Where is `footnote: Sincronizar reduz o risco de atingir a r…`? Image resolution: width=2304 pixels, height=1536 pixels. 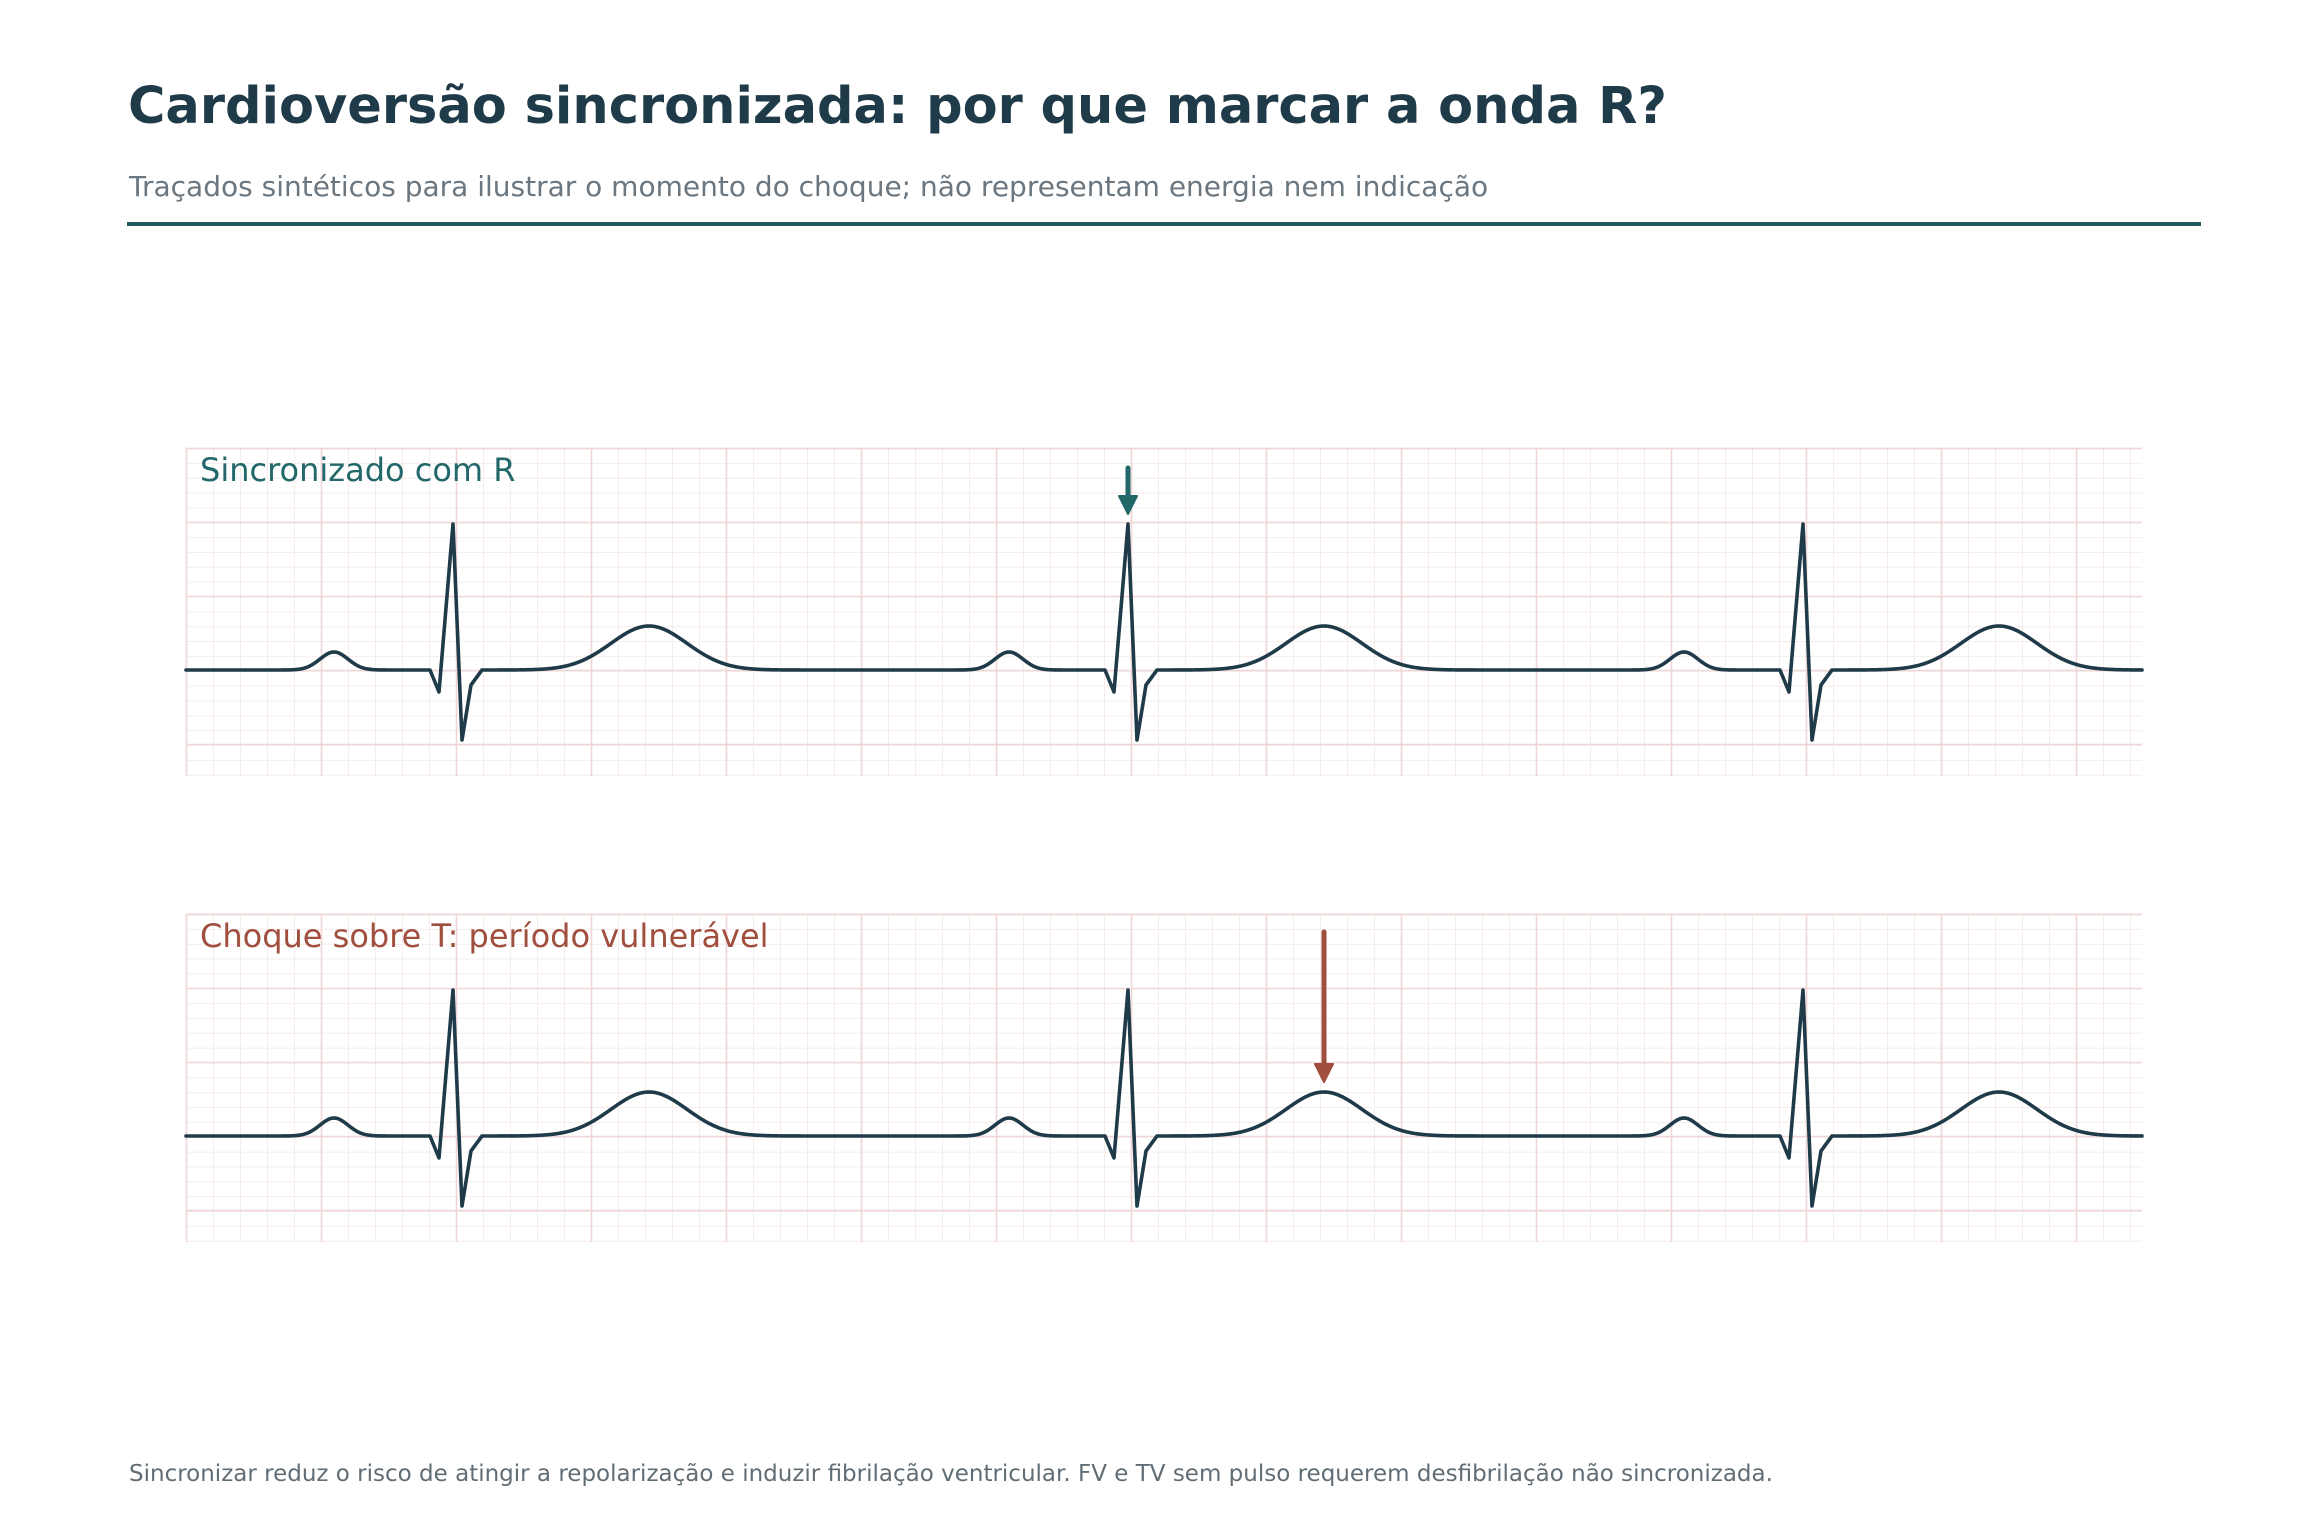 footnote: Sincronizar reduz o risco de atingir a r… is located at coordinates (951, 1474).